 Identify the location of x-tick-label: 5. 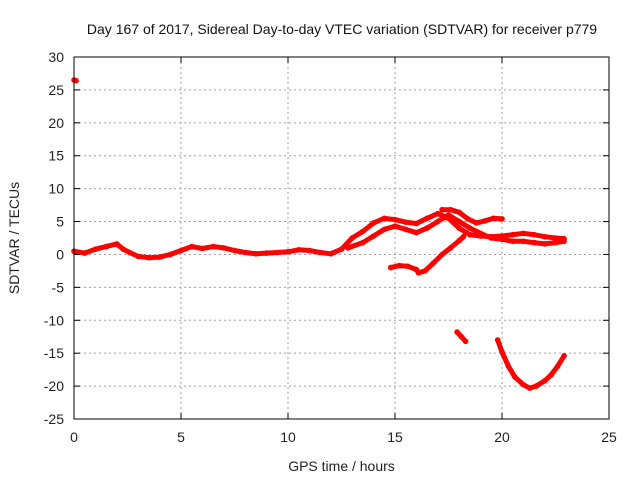
(181, 437).